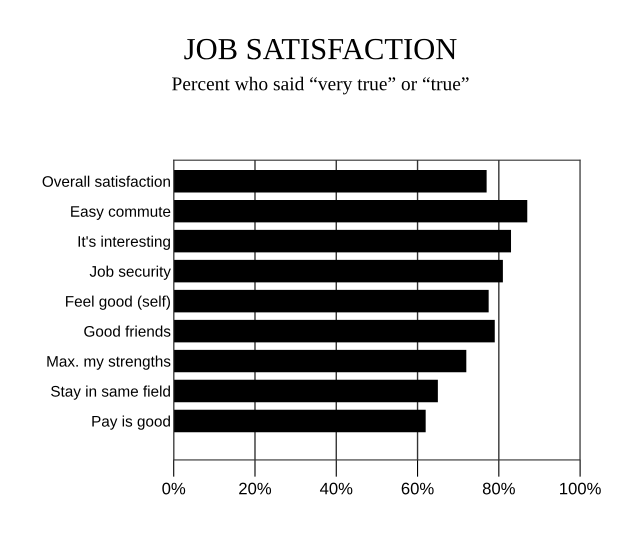  What do you see at coordinates (124, 243) in the screenshot?
I see `y-tick-label: It's interesting` at bounding box center [124, 243].